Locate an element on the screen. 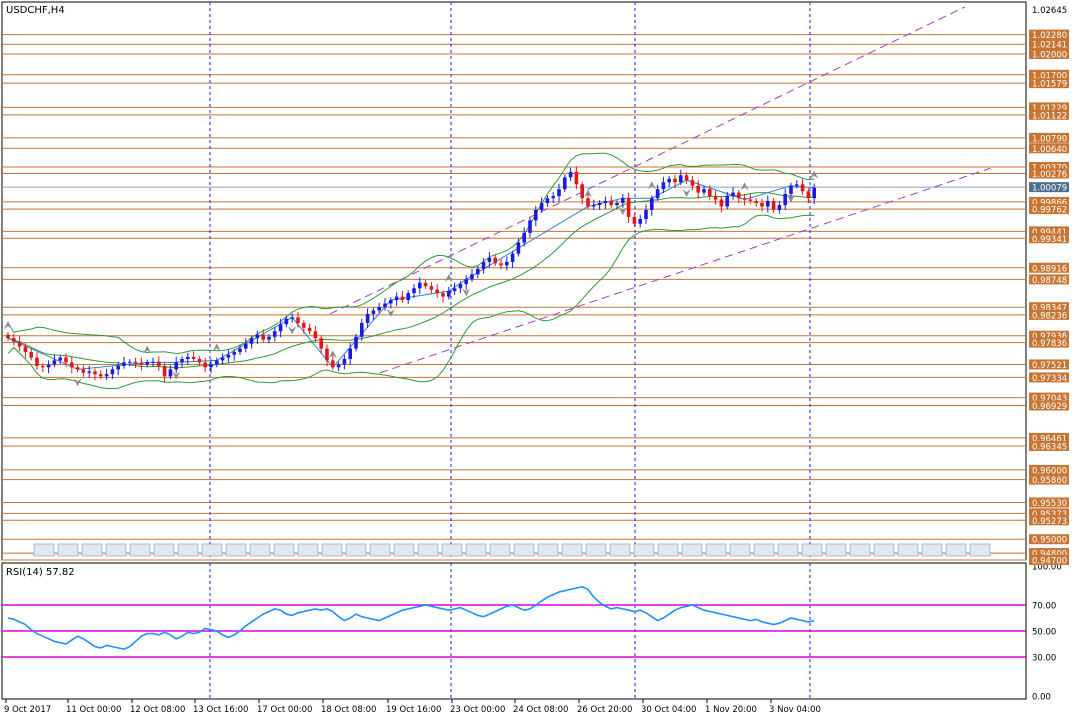 Image resolution: width=1080 pixels, height=724 pixels. price-axis-tick: 0.95000 is located at coordinates (1049, 540).